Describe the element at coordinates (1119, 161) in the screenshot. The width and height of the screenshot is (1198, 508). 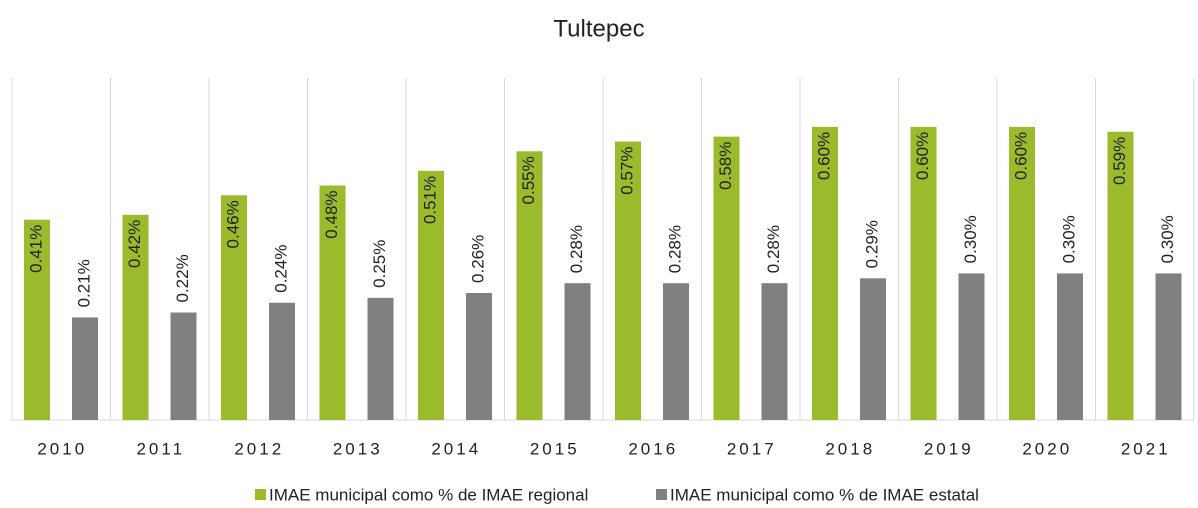
I see `data-label: 0.59%` at that location.